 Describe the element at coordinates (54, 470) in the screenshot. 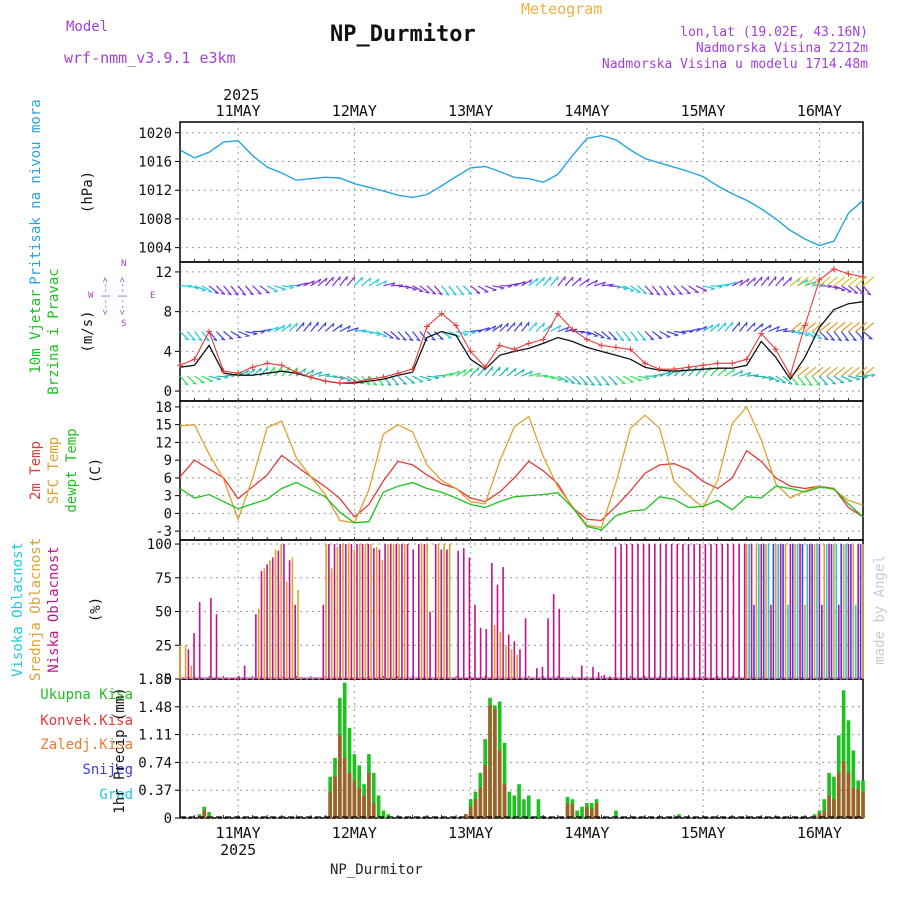

I see `temperature-title: SFC Temp` at that location.